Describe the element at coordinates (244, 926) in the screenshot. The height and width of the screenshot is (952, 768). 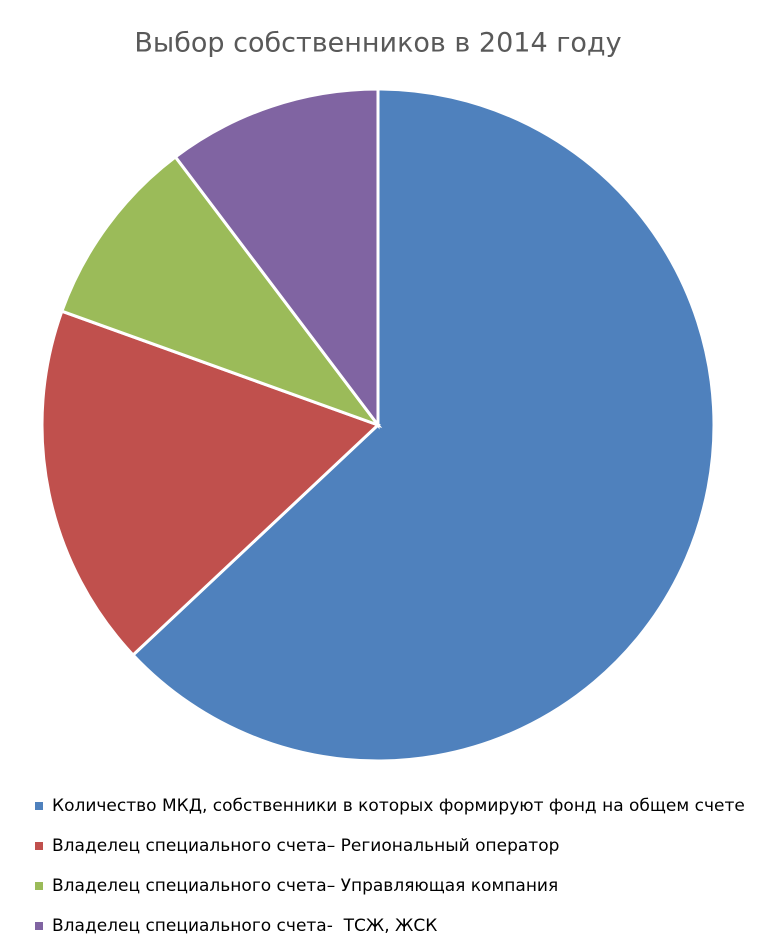
I see `legend-label: Владелец специального счета- ТСЖ, ЖСК` at that location.